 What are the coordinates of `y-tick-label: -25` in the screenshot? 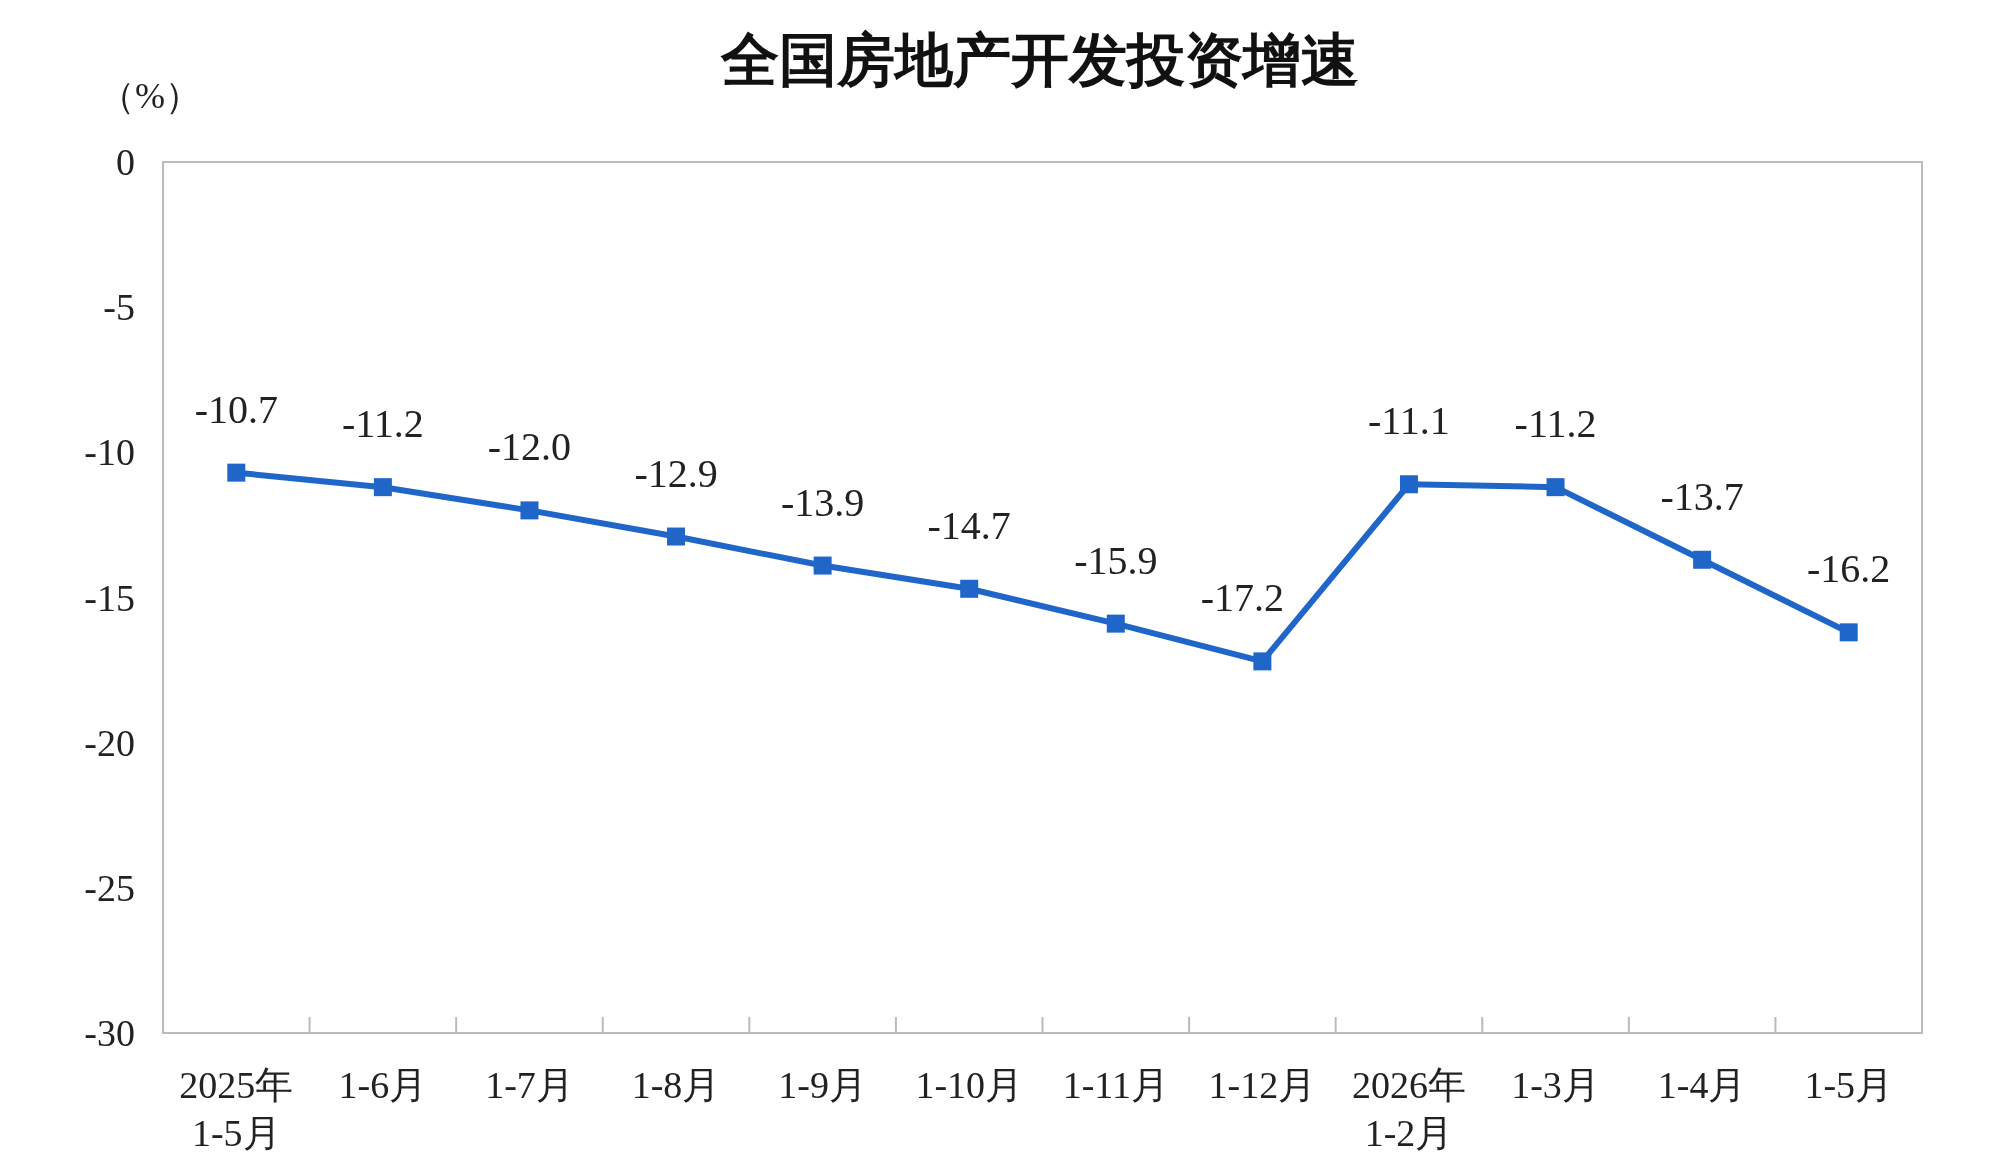 It's located at (109, 887).